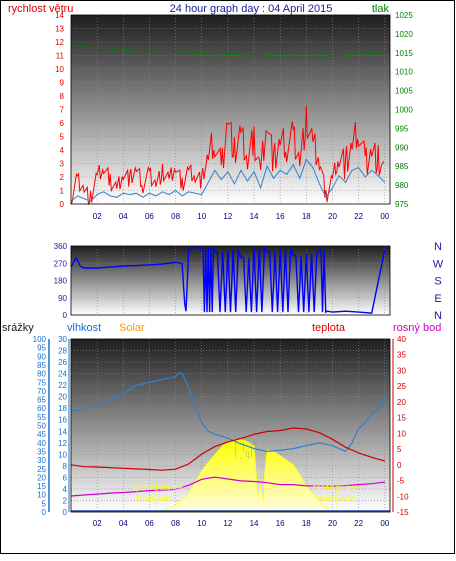  I want to click on humidity-tick-label: 24, so click(62, 374).